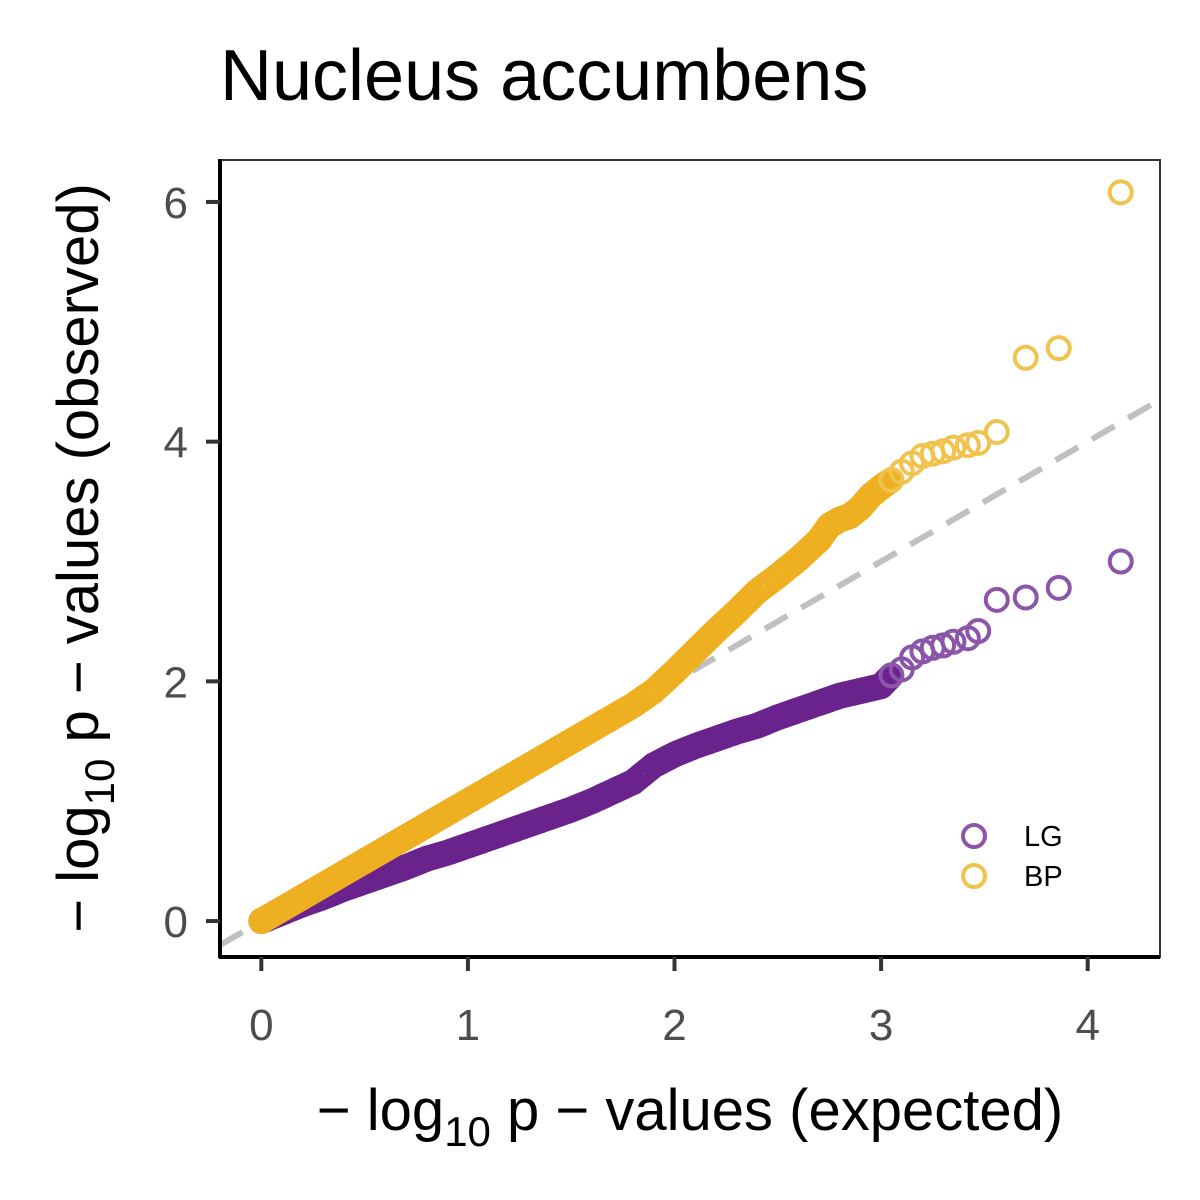 This screenshot has width=1200, height=1200. What do you see at coordinates (544, 76) in the screenshot?
I see `chart-title: Nucleus accumbens` at bounding box center [544, 76].